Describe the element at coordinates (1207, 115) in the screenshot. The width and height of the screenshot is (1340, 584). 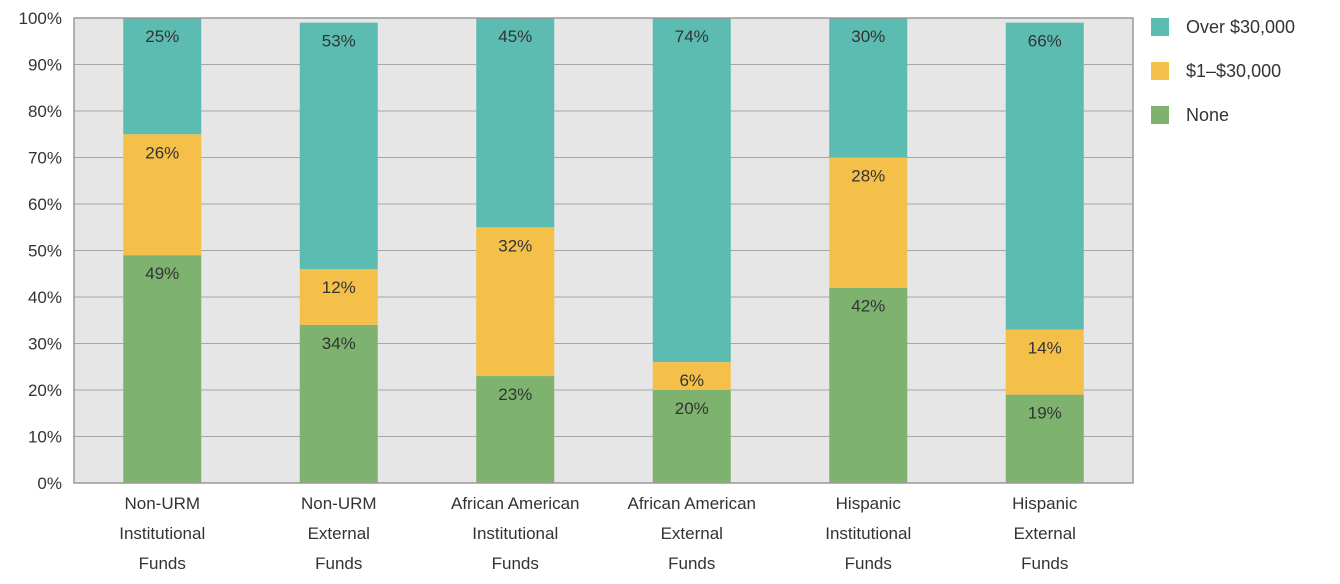
I see `legend-label: None` at that location.